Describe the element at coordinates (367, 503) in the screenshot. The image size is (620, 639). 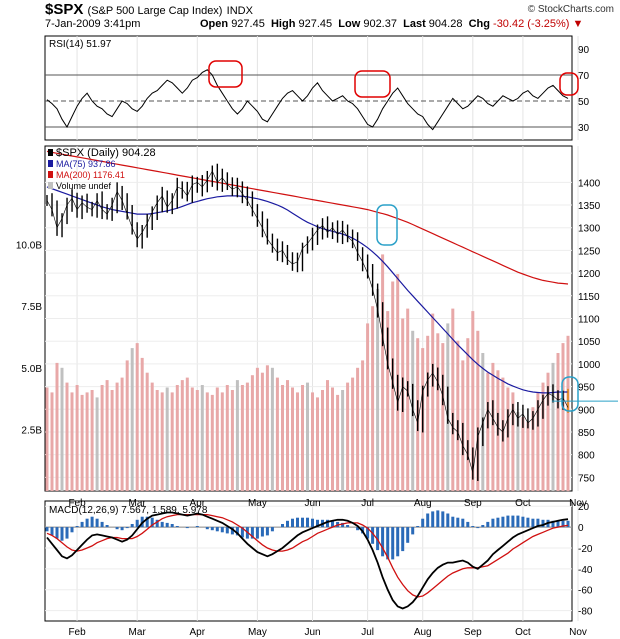
I see `price-month-label: Jul` at that location.